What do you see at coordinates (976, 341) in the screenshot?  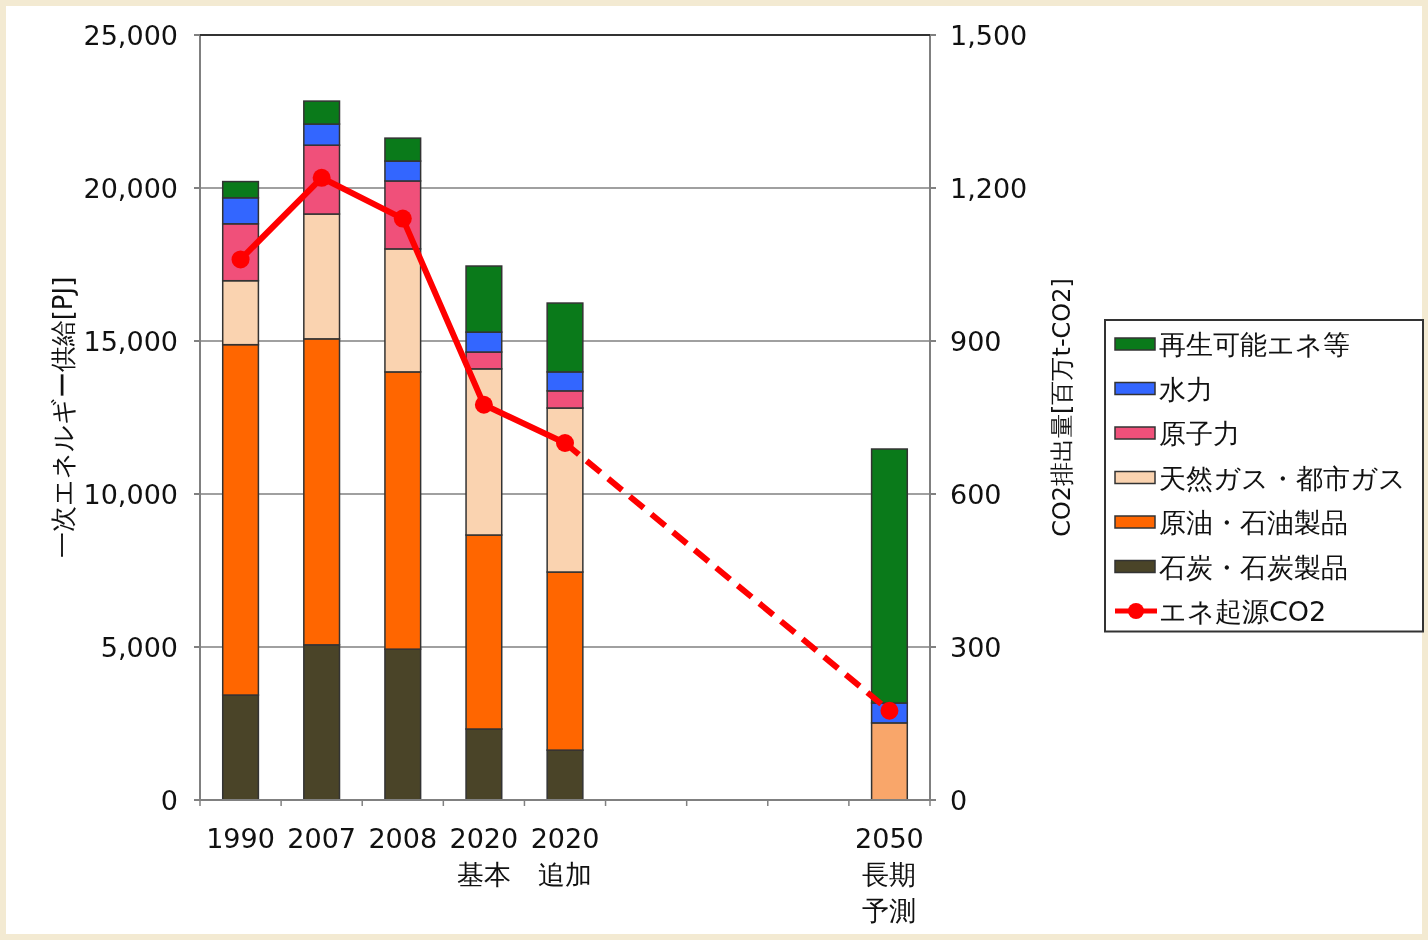 I see `y2-tick-label: 900` at bounding box center [976, 341].